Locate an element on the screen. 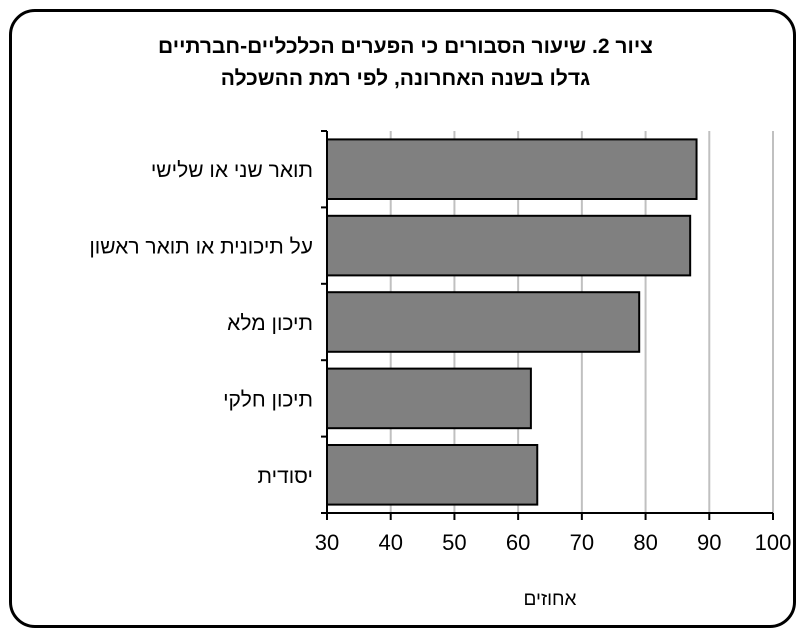 This screenshot has height=637, width=811. category-label-1: על תיכונית או תואר ראשון is located at coordinates (201, 247).